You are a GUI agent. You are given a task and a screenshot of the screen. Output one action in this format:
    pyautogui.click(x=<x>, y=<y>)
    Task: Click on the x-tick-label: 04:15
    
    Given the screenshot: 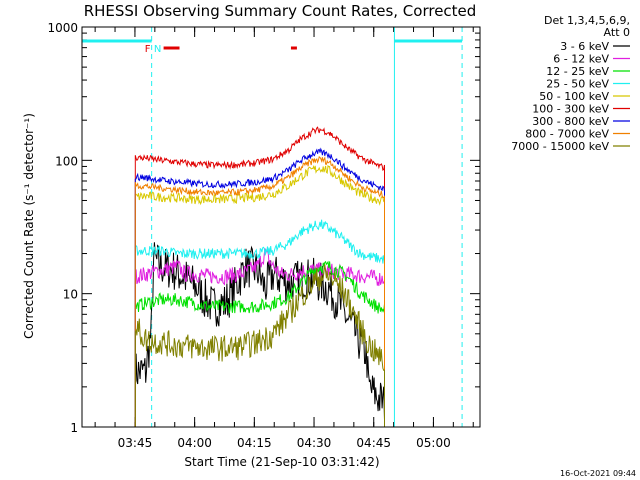 What is the action you would take?
    pyautogui.click(x=254, y=443)
    